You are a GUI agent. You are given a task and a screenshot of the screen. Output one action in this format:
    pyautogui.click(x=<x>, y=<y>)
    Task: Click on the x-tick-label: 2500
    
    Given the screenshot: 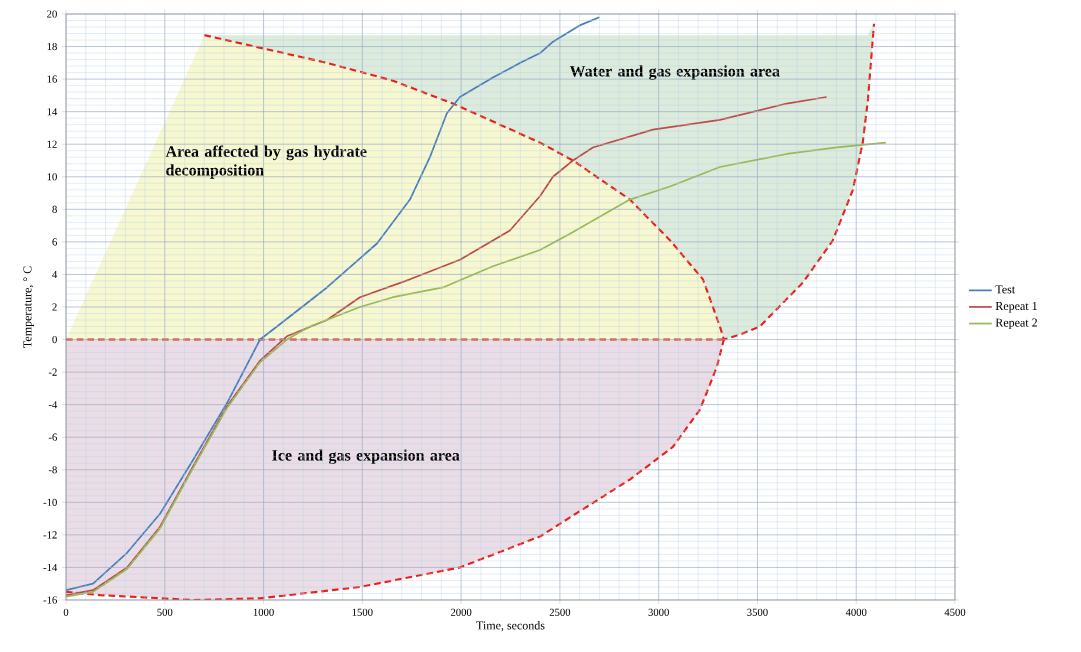 What is the action you would take?
    pyautogui.click(x=560, y=612)
    